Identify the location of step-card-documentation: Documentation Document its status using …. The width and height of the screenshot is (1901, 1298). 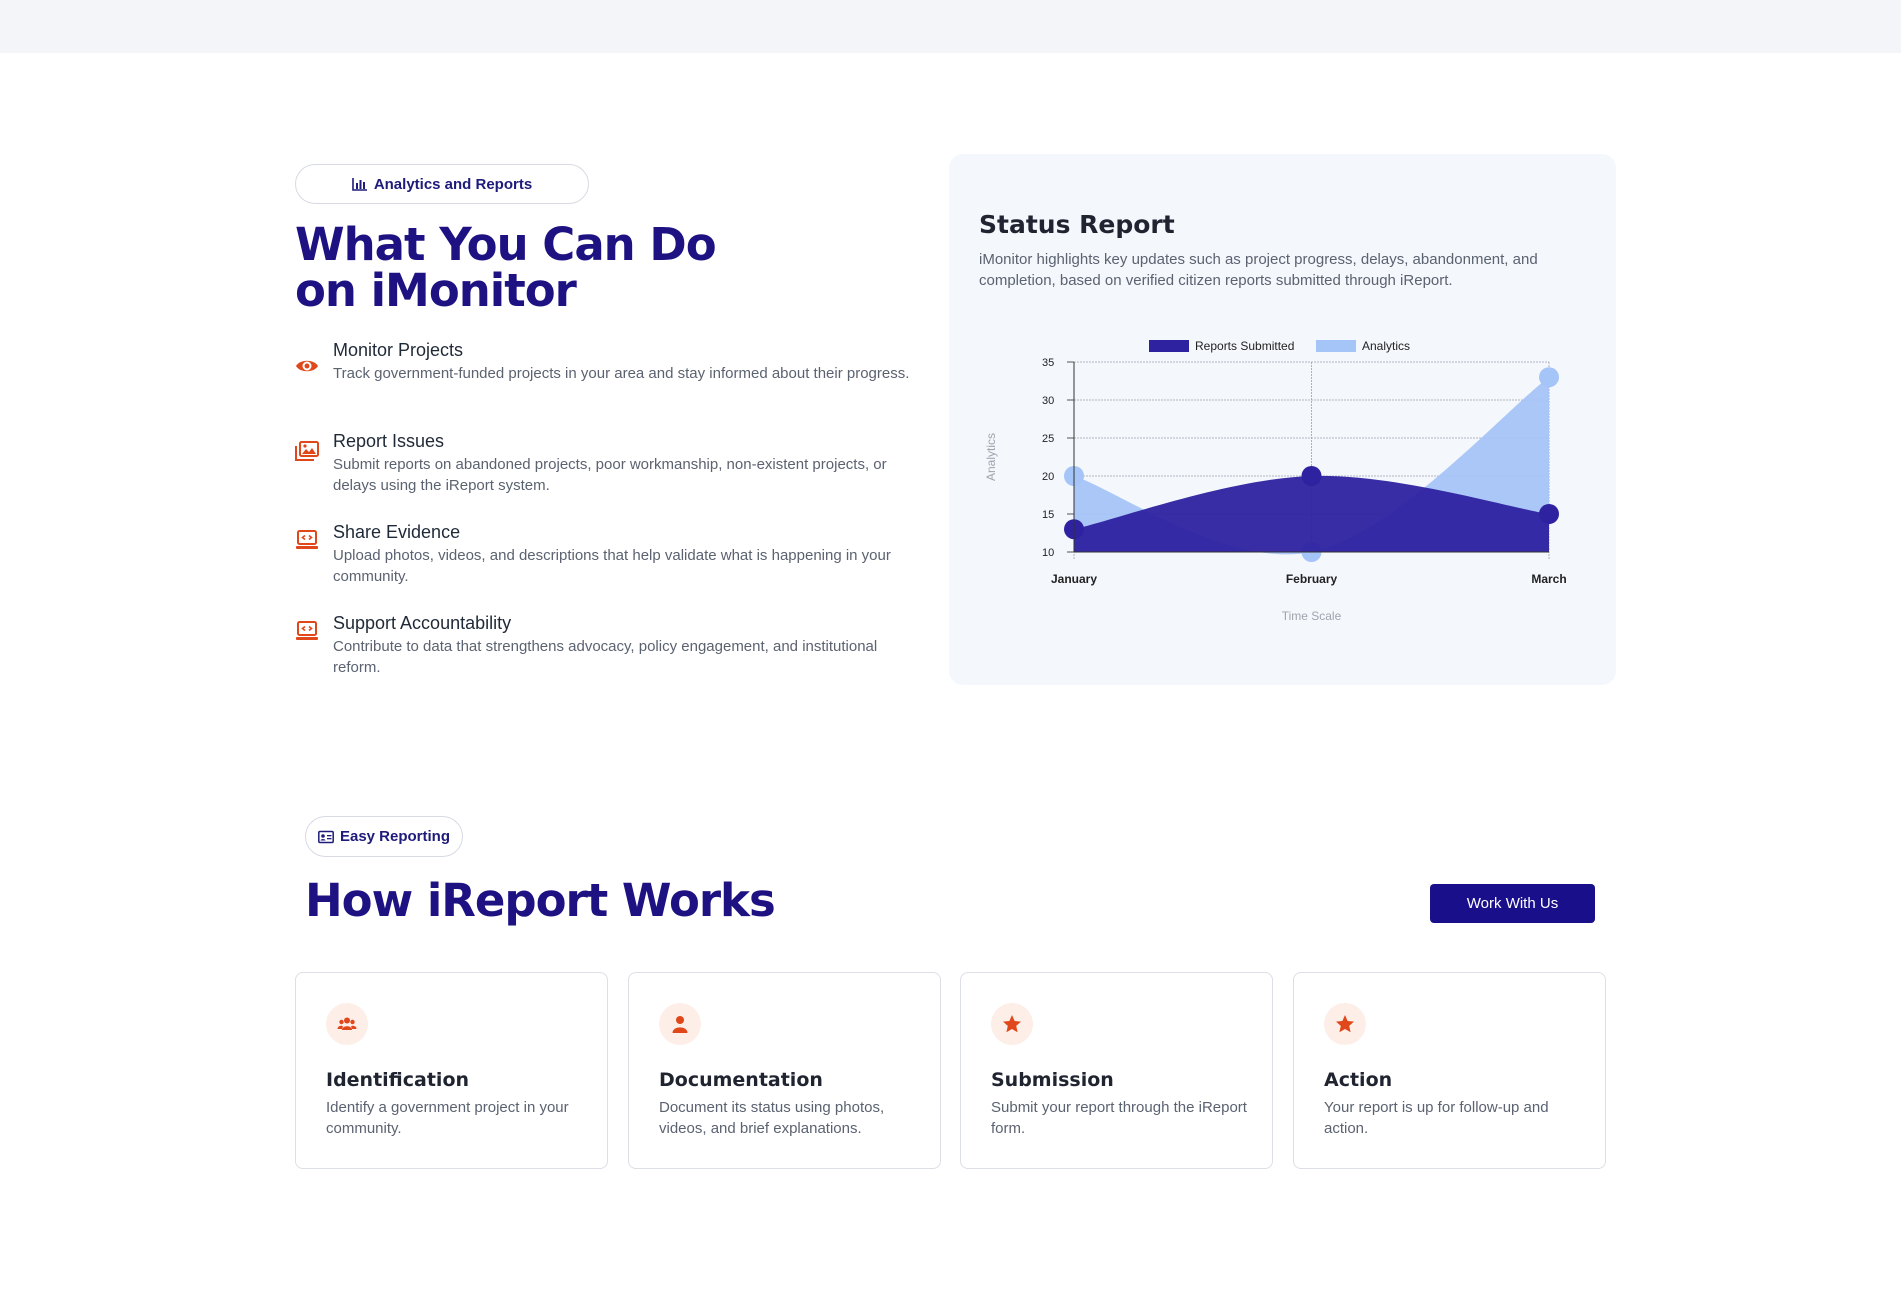
(784, 1070).